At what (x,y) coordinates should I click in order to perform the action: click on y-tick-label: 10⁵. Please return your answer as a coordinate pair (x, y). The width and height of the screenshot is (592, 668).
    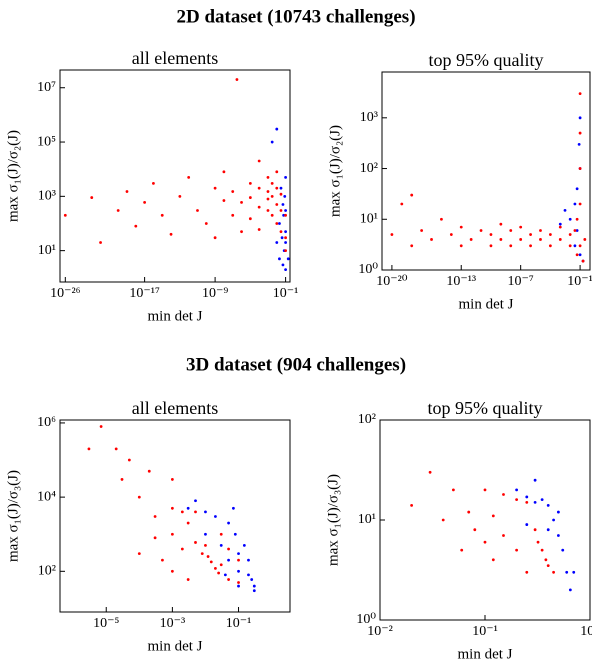
    Looking at the image, I should click on (46, 141).